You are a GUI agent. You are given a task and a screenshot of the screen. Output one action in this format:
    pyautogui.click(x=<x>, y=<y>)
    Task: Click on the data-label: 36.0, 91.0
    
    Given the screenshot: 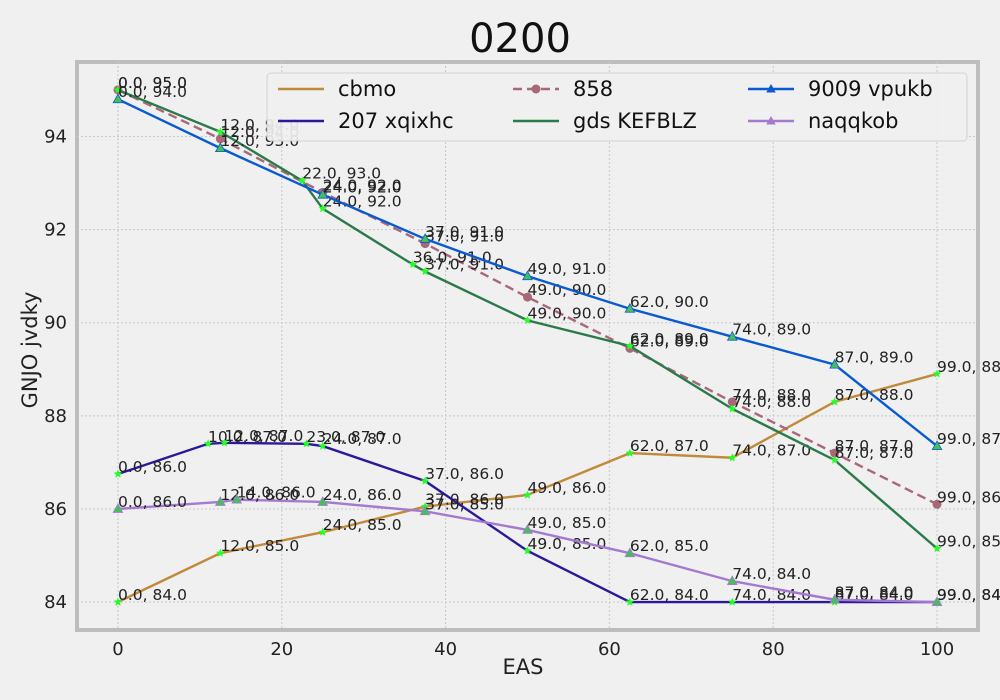 What is the action you would take?
    pyautogui.click(x=452, y=258)
    